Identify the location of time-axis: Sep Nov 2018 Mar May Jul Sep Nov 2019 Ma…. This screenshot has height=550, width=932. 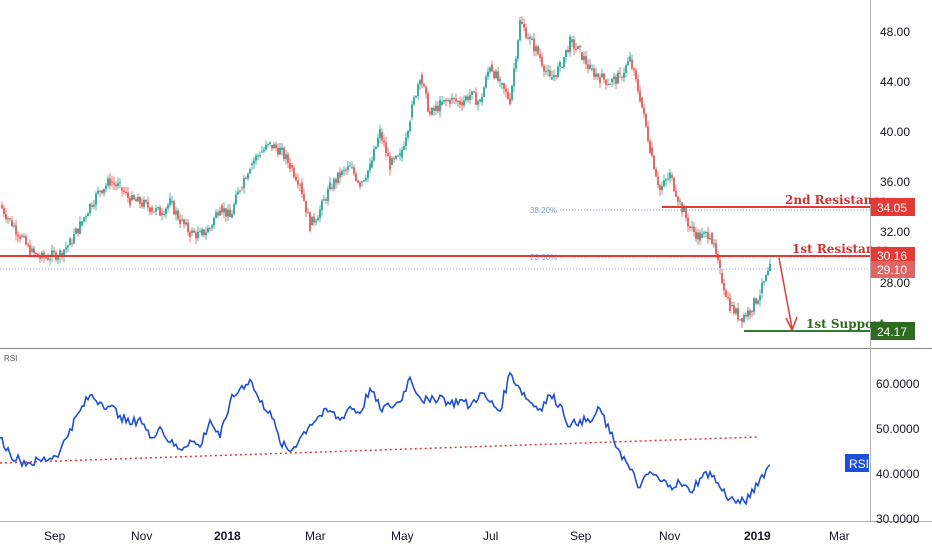
(447, 536).